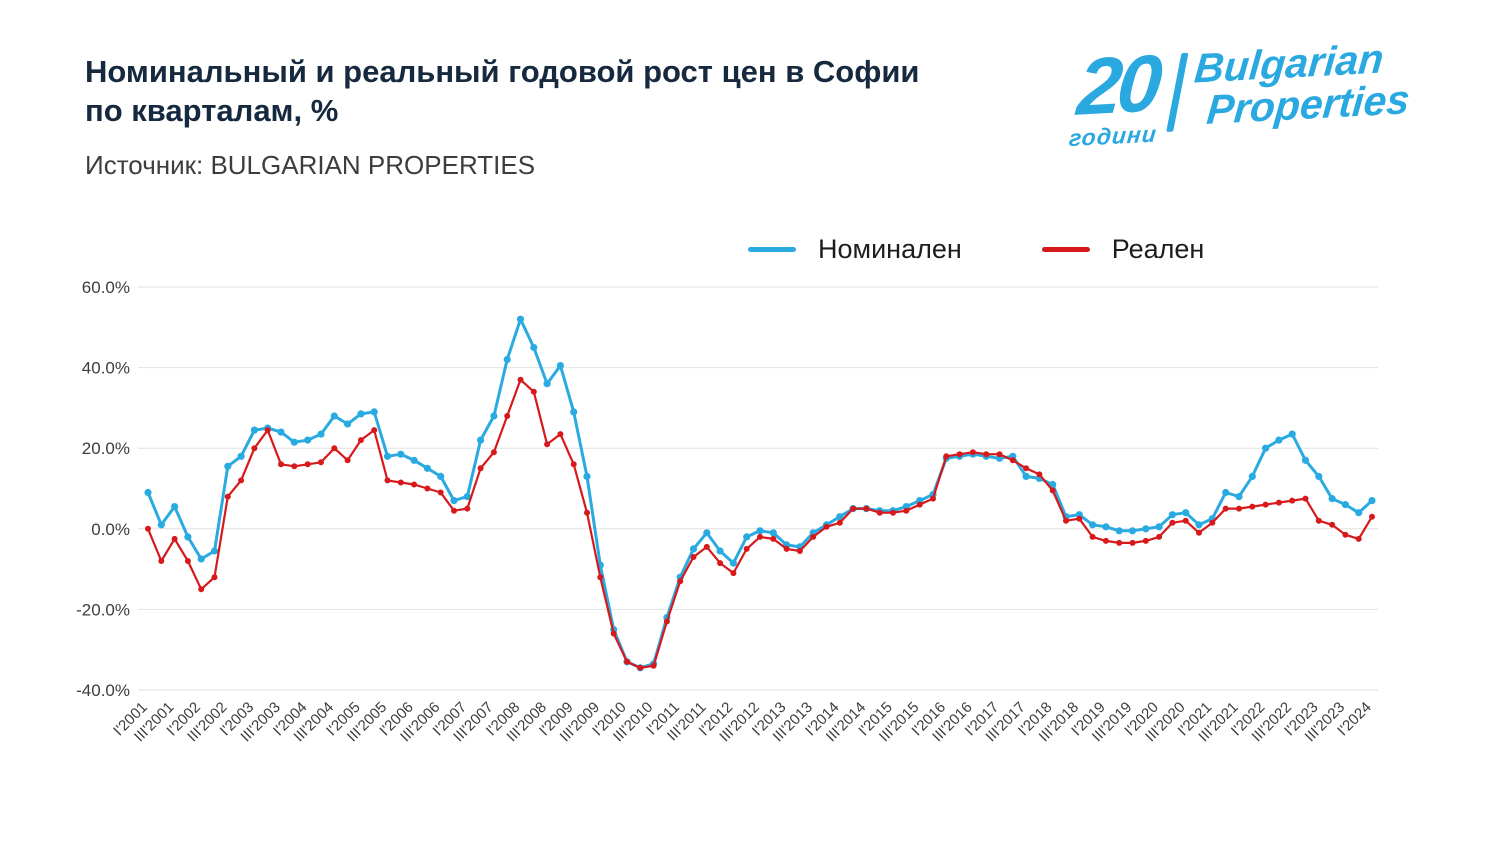  Describe the element at coordinates (1177, 92) in the screenshot. I see `logo-divider` at that location.